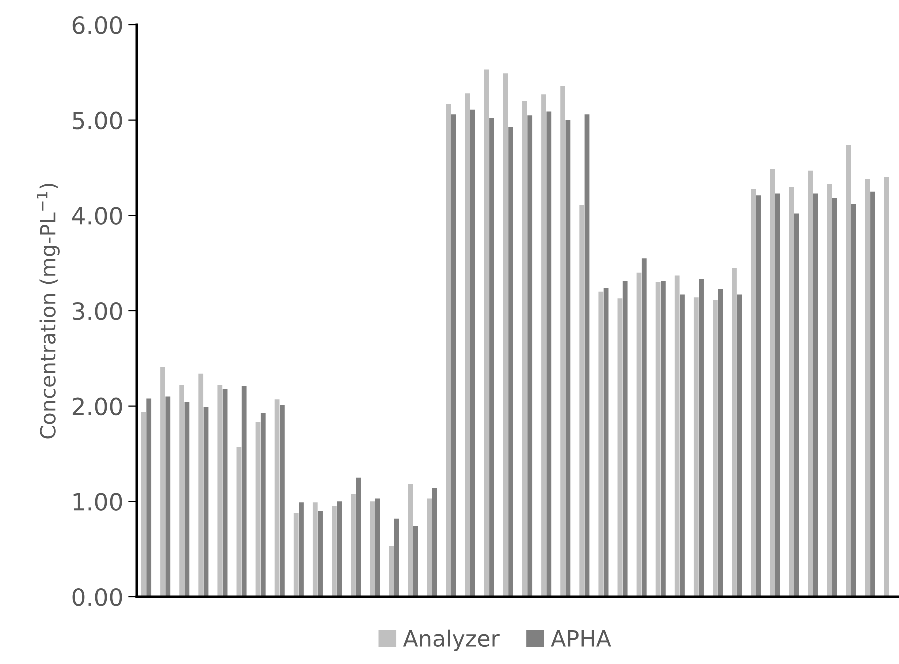  Describe the element at coordinates (97, 25) in the screenshot. I see `y-tick-label: 6.00` at that location.